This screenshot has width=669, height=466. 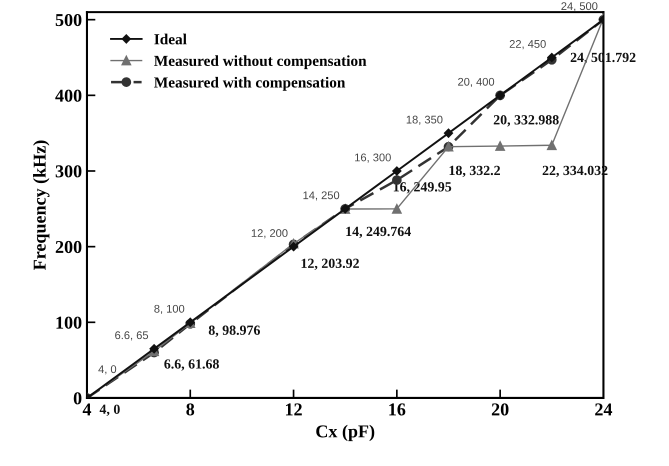 I want to click on x-tick-label: 12, so click(x=294, y=409).